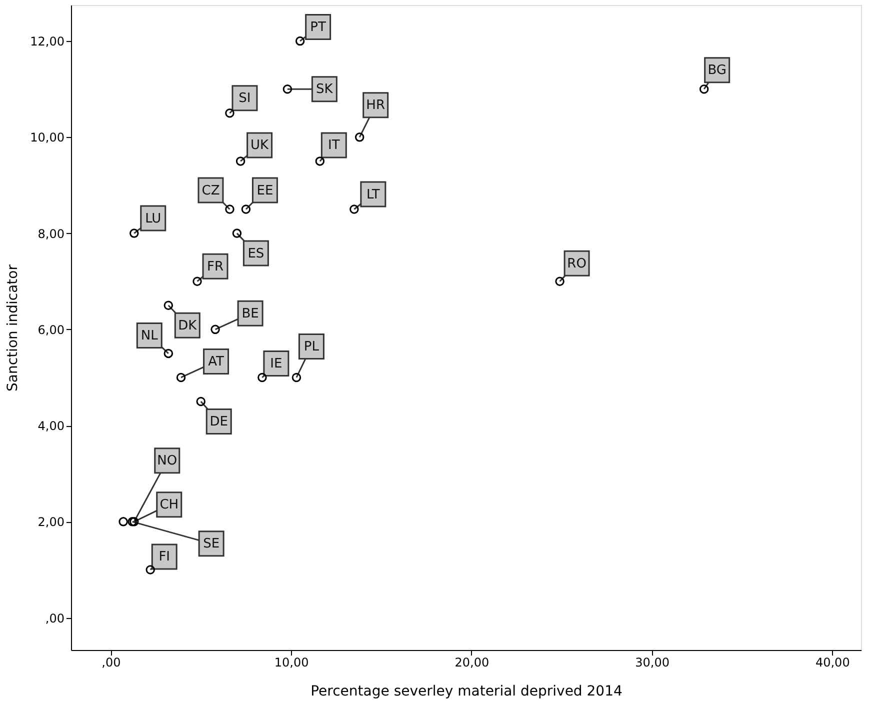 The height and width of the screenshot is (719, 887). Describe the element at coordinates (54, 618) in the screenshot. I see `y-tick-label: ,00` at that location.